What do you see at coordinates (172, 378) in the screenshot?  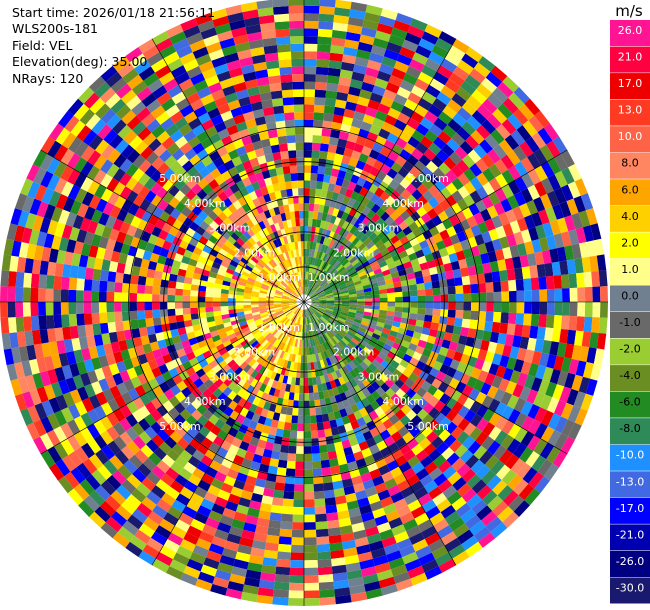 I see `azimuth-line` at bounding box center [172, 378].